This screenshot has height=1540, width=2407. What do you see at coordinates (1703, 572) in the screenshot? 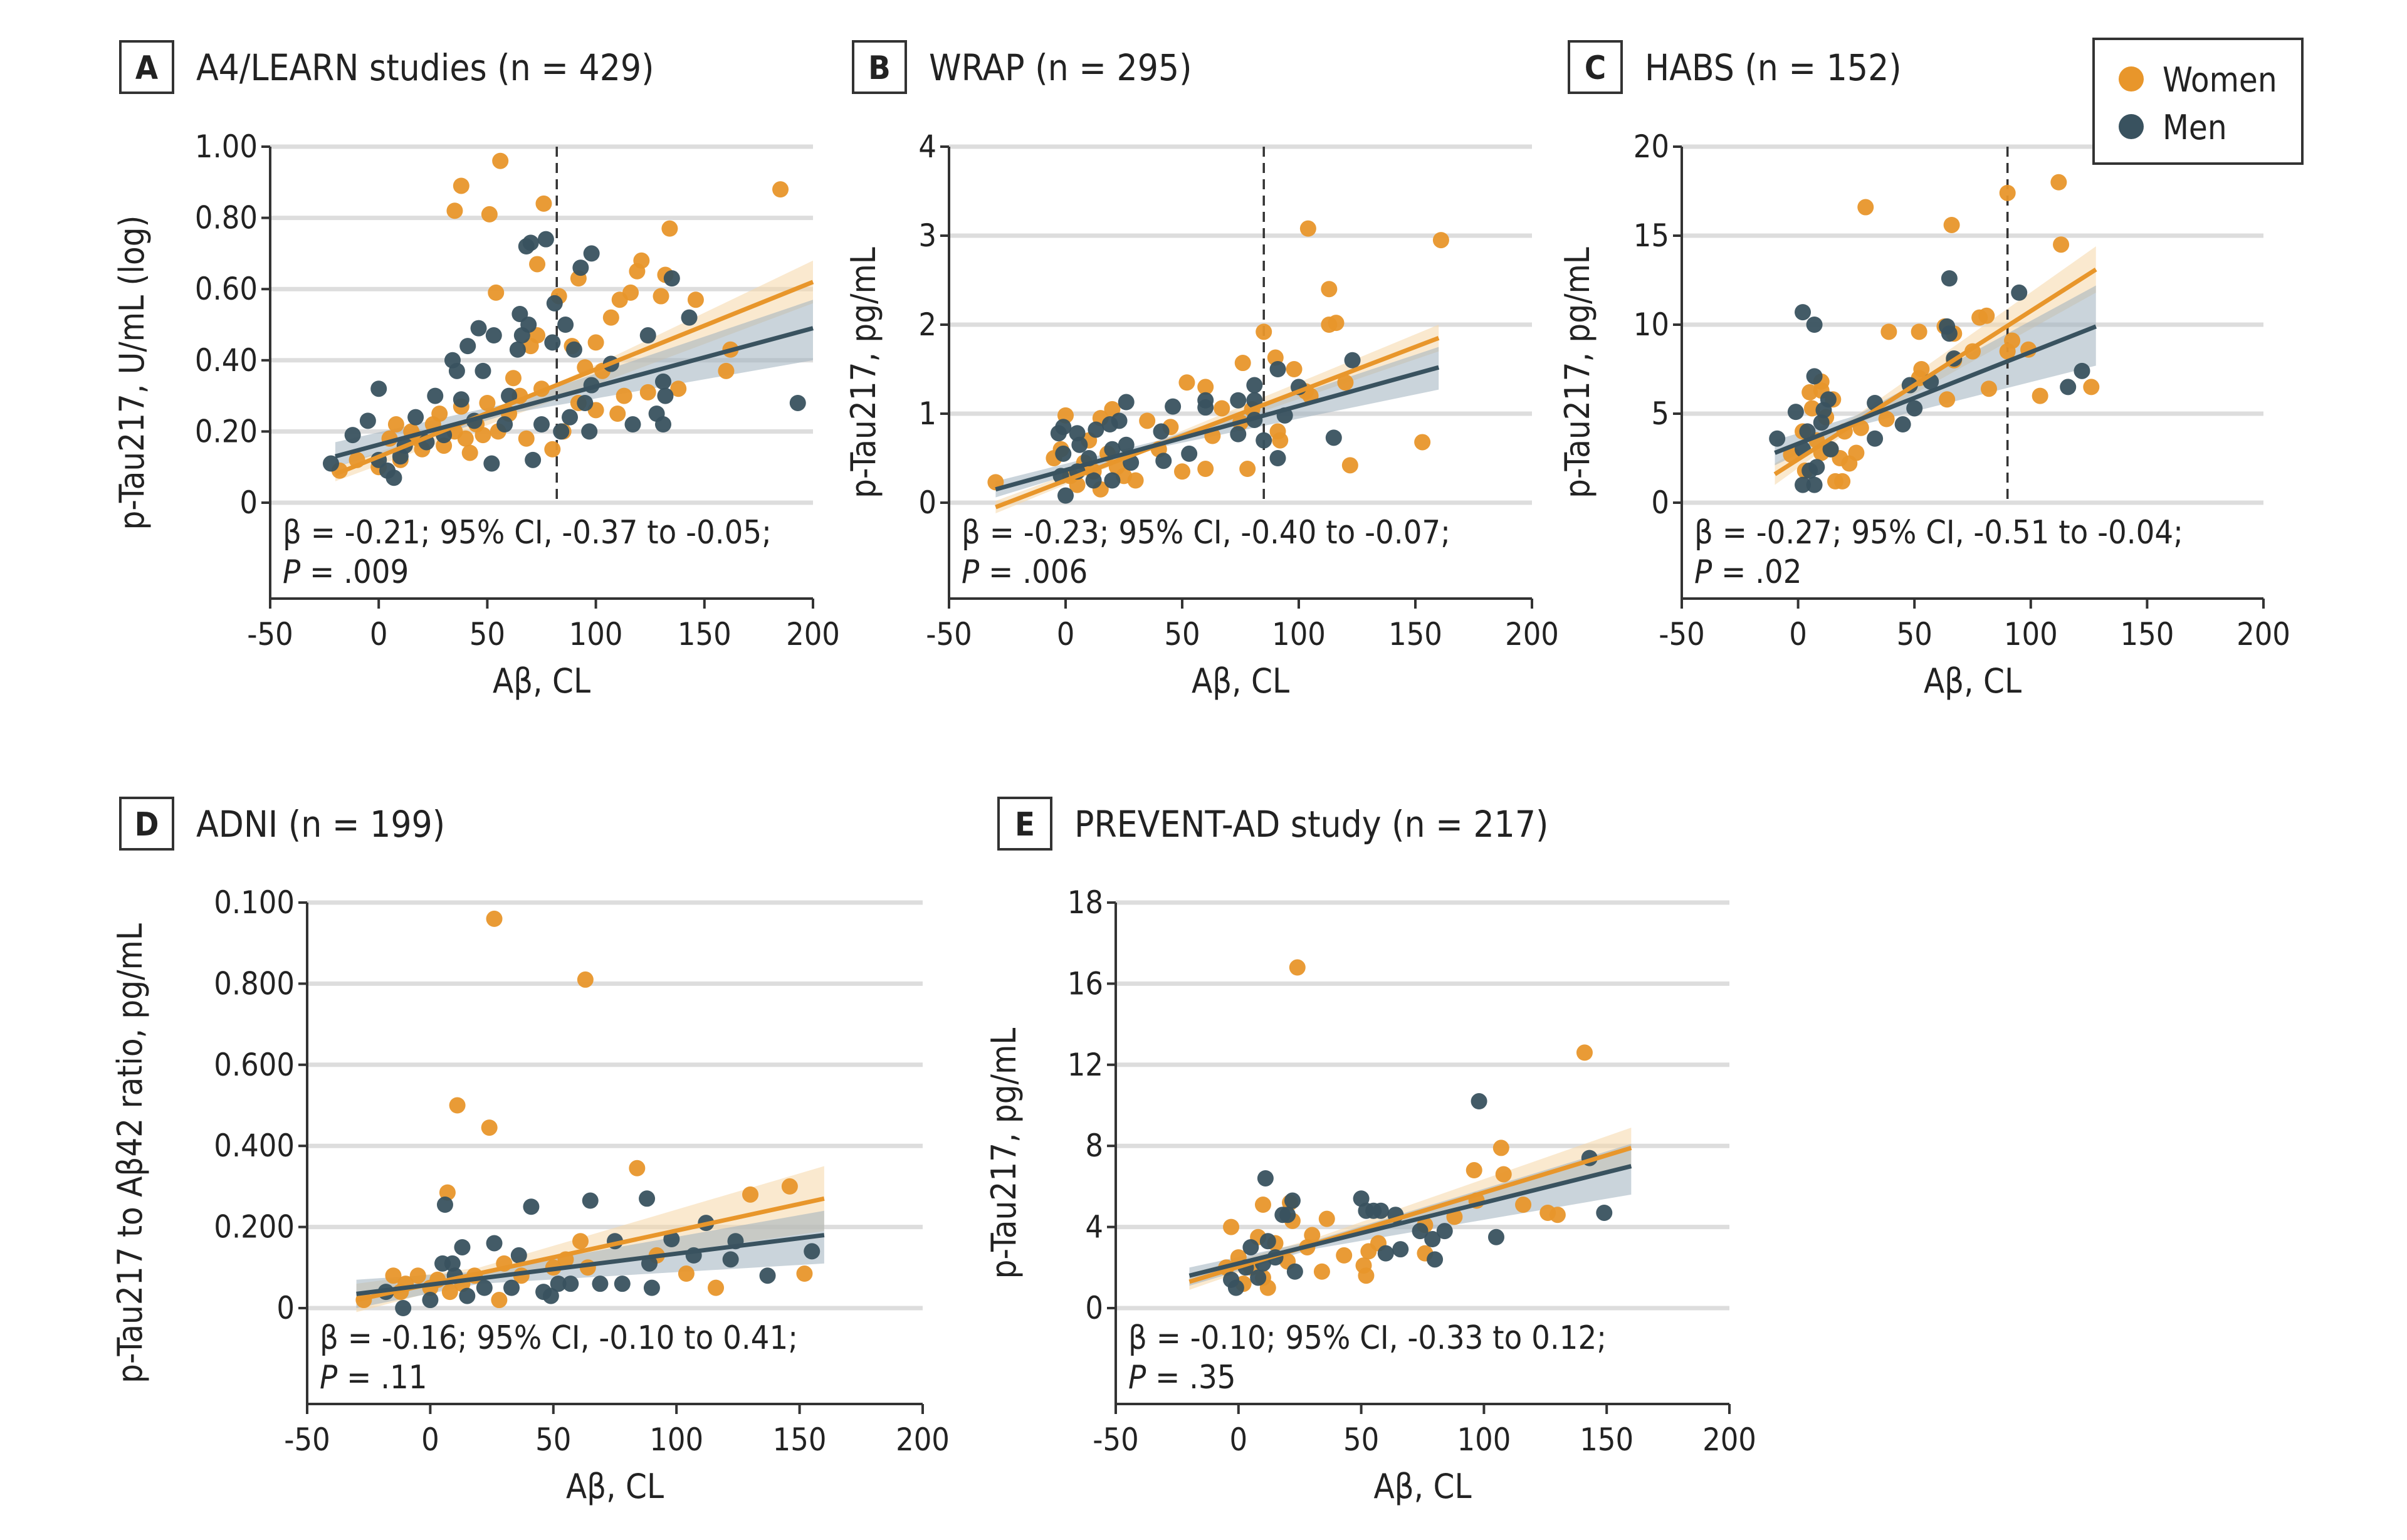
I see `p-label: P` at bounding box center [1703, 572].